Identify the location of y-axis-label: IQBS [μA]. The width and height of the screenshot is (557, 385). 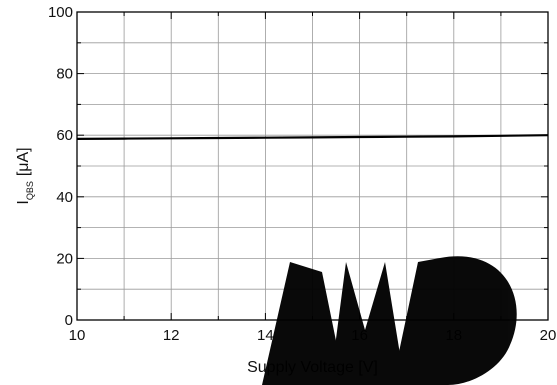
(25, 175).